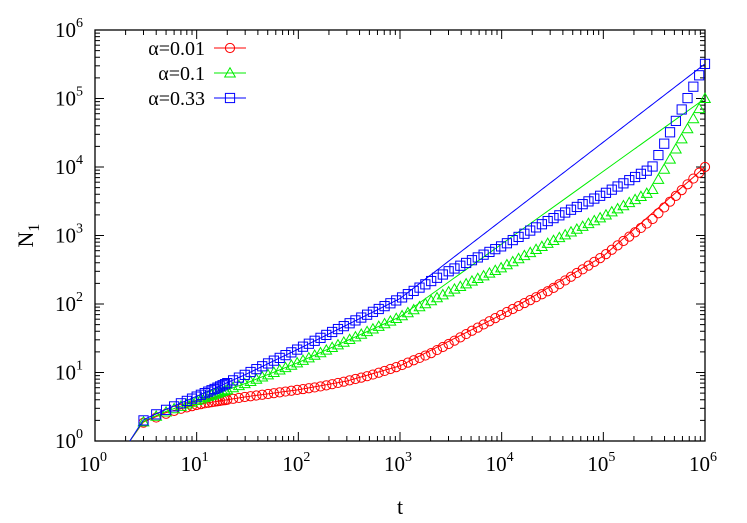 The image size is (747, 523). Describe the element at coordinates (296, 463) in the screenshot. I see `x-tick-label: 10²` at that location.